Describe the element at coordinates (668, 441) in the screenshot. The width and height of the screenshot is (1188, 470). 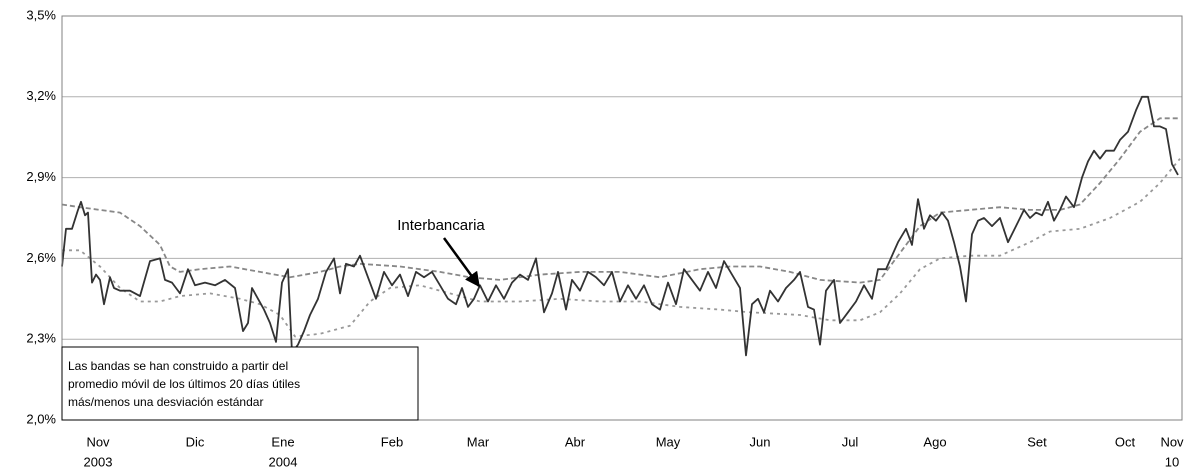
I see `x-tick-label: May` at that location.